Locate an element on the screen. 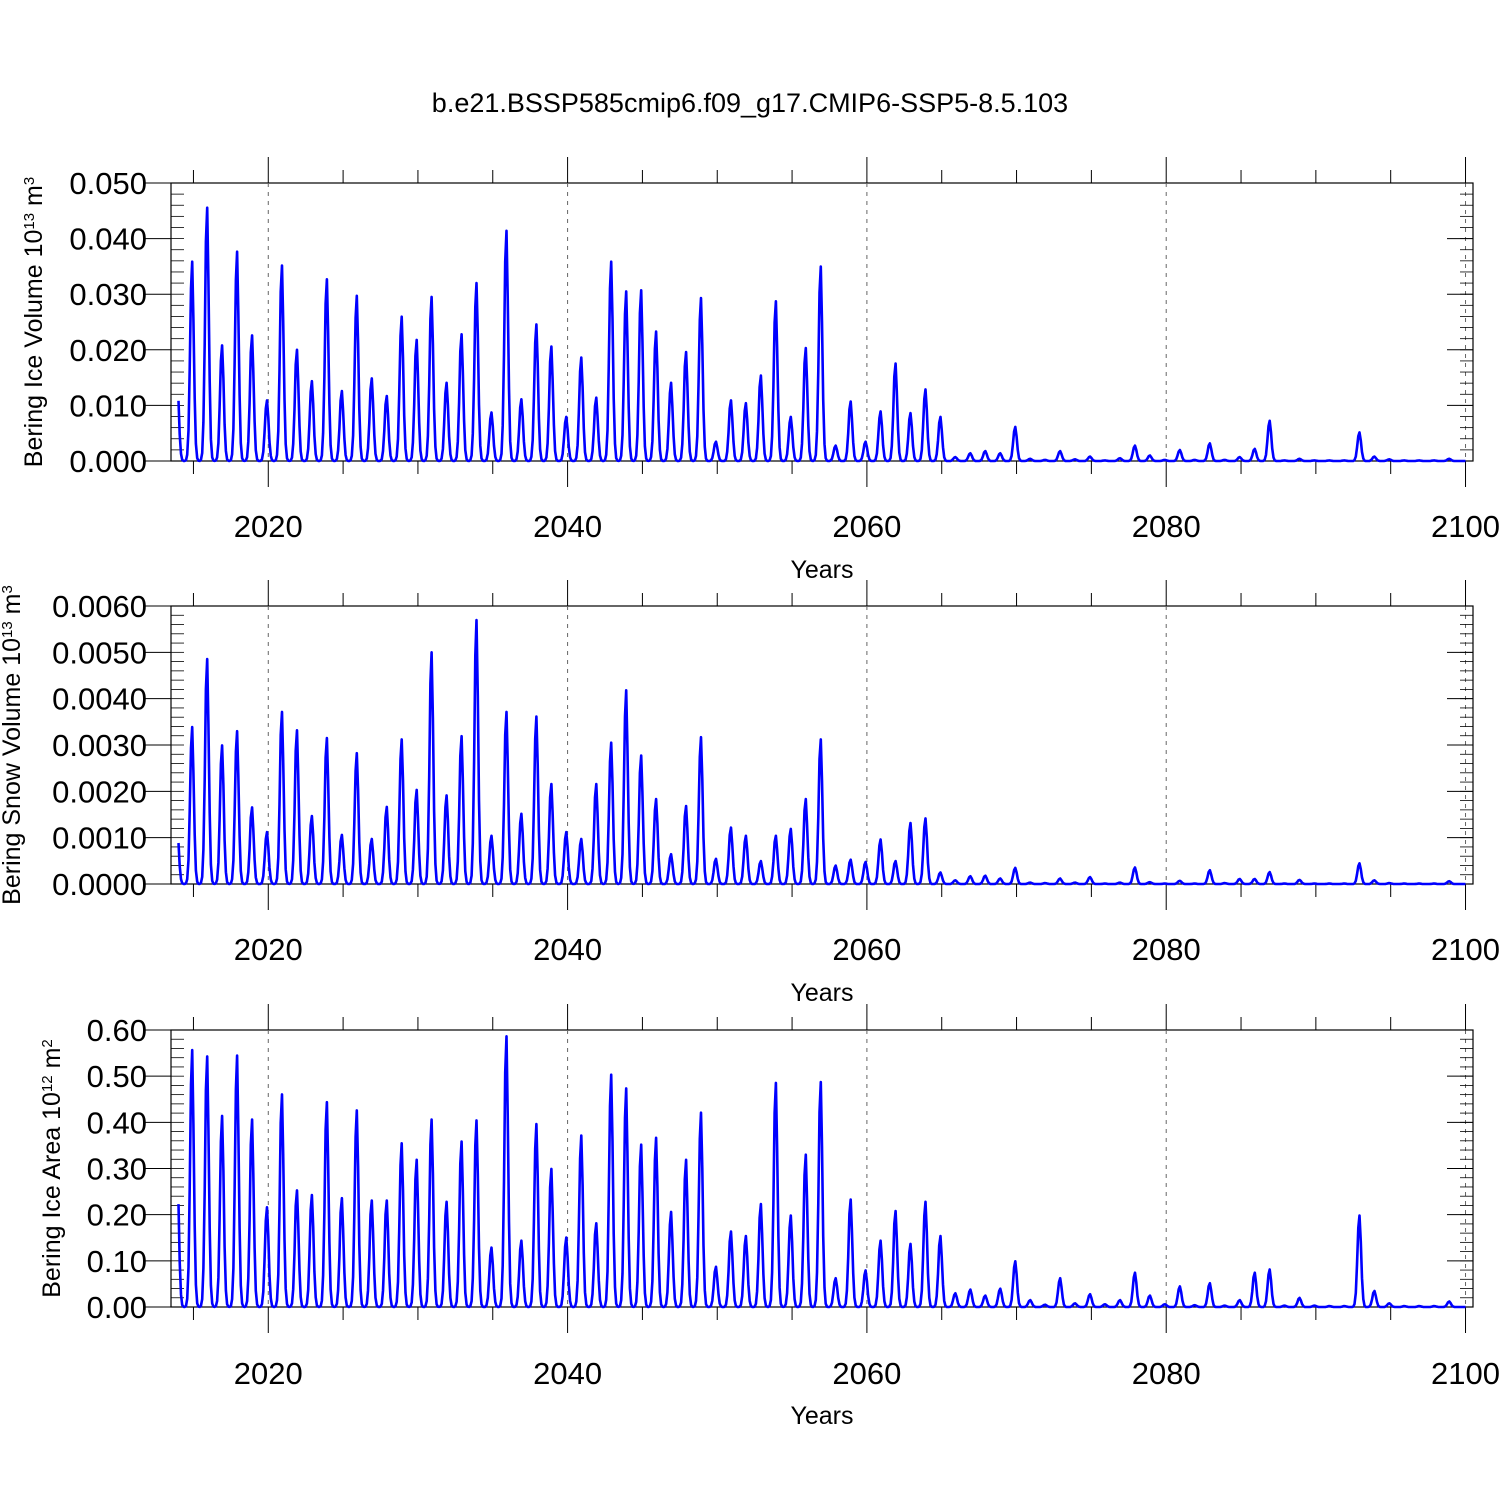 This screenshot has height=1505, width=1500. y-tick-label: 0.010 is located at coordinates (108, 405).